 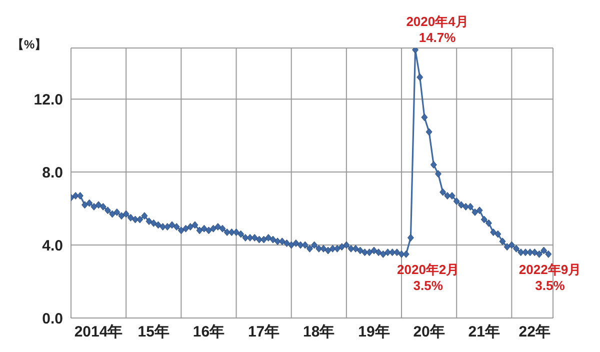 I want to click on y-tick-label: 4.0, so click(x=52, y=245).